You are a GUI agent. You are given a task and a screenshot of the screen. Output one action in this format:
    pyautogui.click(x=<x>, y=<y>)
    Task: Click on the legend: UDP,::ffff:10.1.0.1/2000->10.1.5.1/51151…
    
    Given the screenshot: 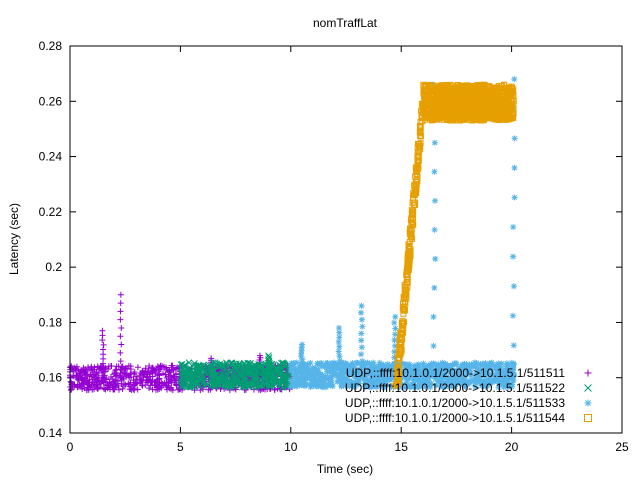 What is the action you would take?
    pyautogui.click(x=468, y=395)
    